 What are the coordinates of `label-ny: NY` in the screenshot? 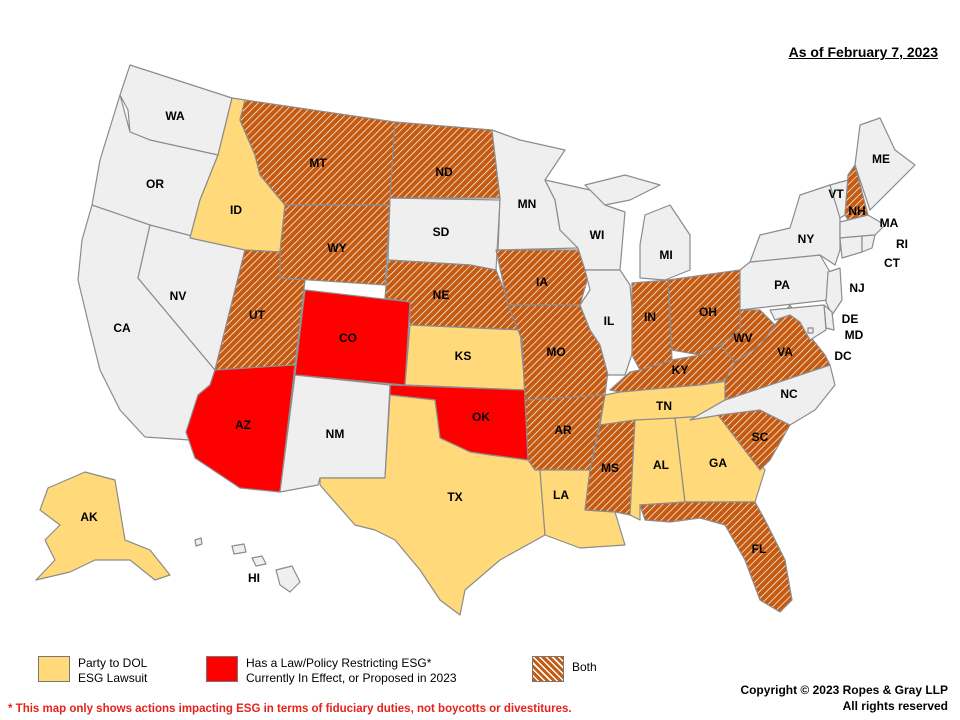 It's located at (806, 239).